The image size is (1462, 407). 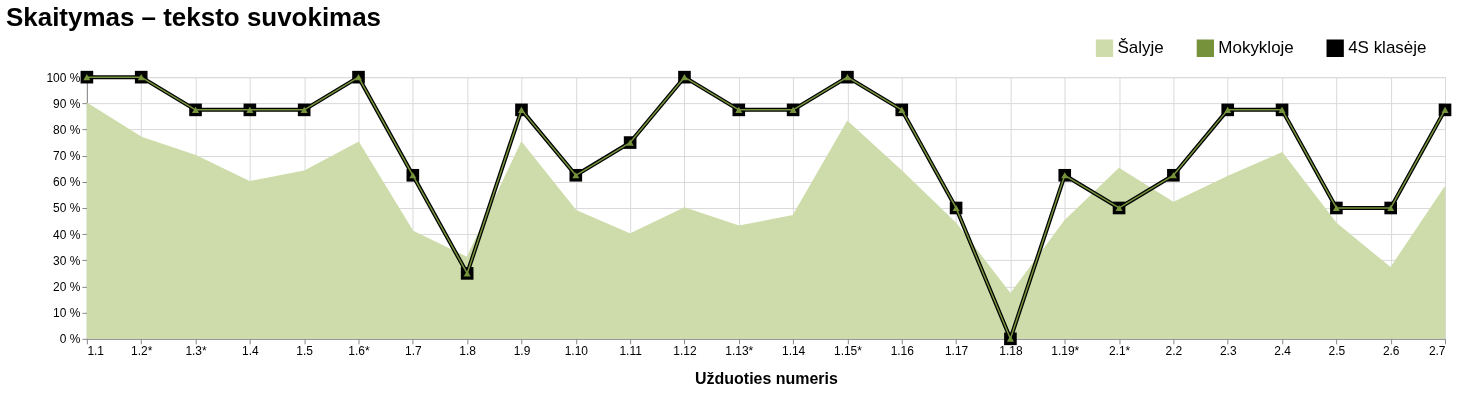 I want to click on y-tick-label: 80 %, so click(x=67, y=129).